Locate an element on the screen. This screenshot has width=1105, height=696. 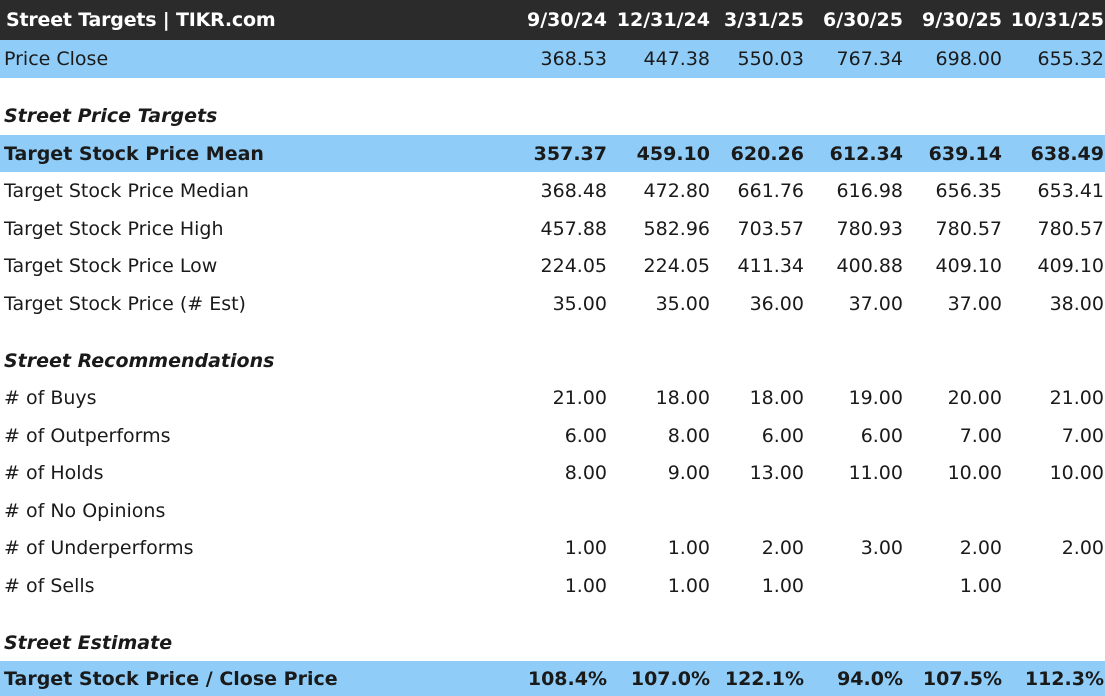
table-cell: 780.93 is located at coordinates (869, 228).